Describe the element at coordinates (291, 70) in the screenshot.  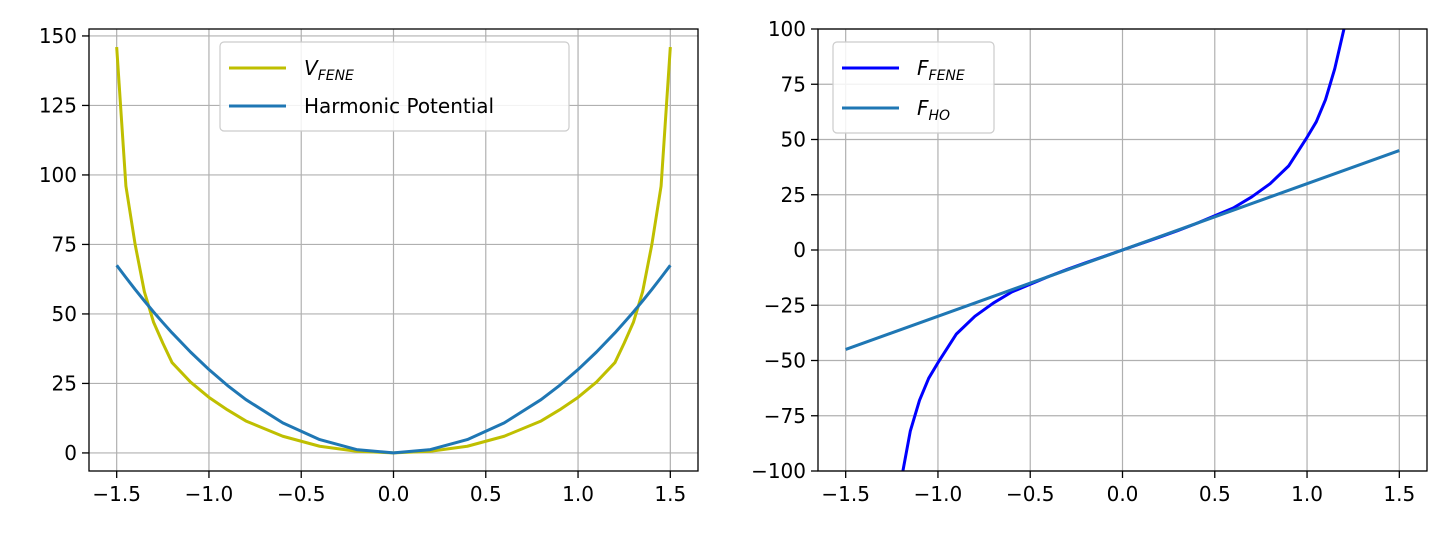
I see `legend-entry-vfene: VFENE` at that location.